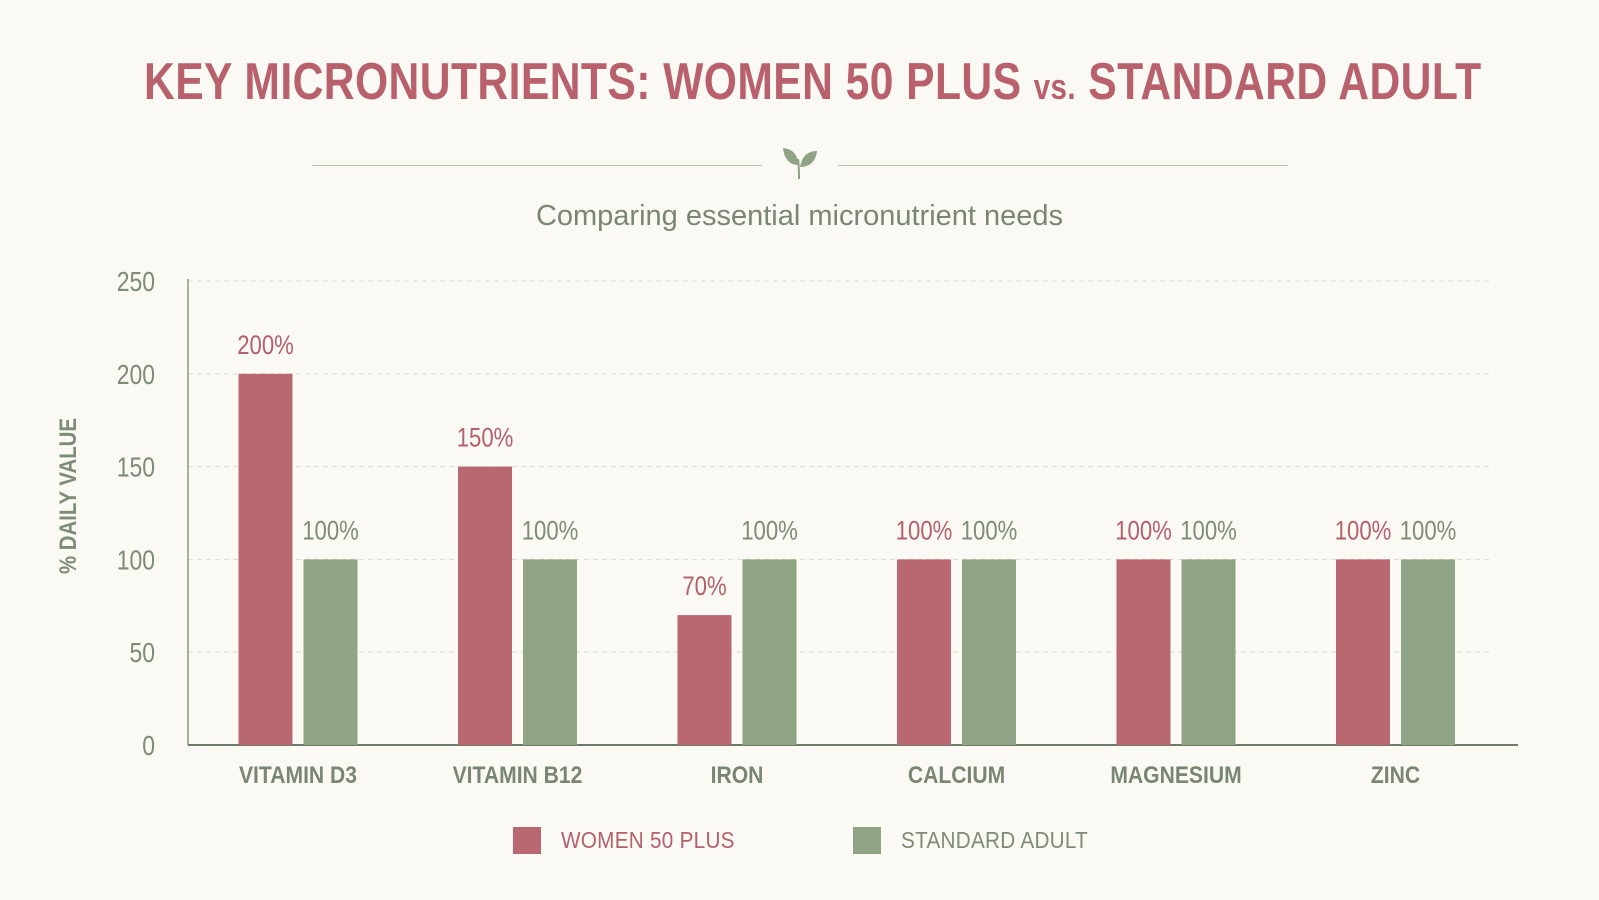 This screenshot has height=900, width=1599. Describe the element at coordinates (67, 496) in the screenshot. I see `y-axis-label: % DAILY VALUE` at that location.